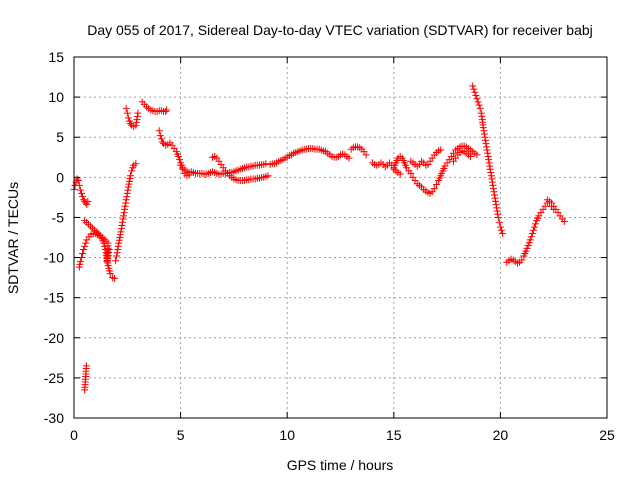 This screenshot has width=640, height=480. I want to click on x-tick-label: 25, so click(607, 435).